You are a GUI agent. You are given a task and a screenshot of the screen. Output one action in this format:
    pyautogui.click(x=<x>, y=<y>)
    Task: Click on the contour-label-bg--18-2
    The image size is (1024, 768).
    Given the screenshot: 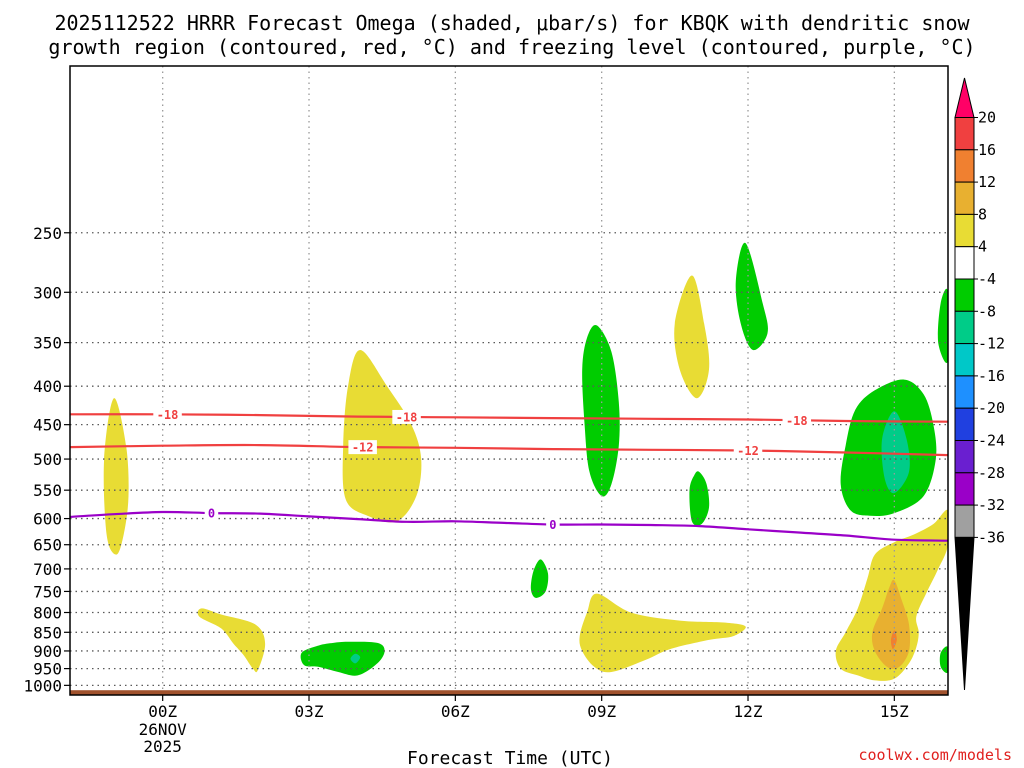 What is the action you would take?
    pyautogui.click(x=797, y=420)
    